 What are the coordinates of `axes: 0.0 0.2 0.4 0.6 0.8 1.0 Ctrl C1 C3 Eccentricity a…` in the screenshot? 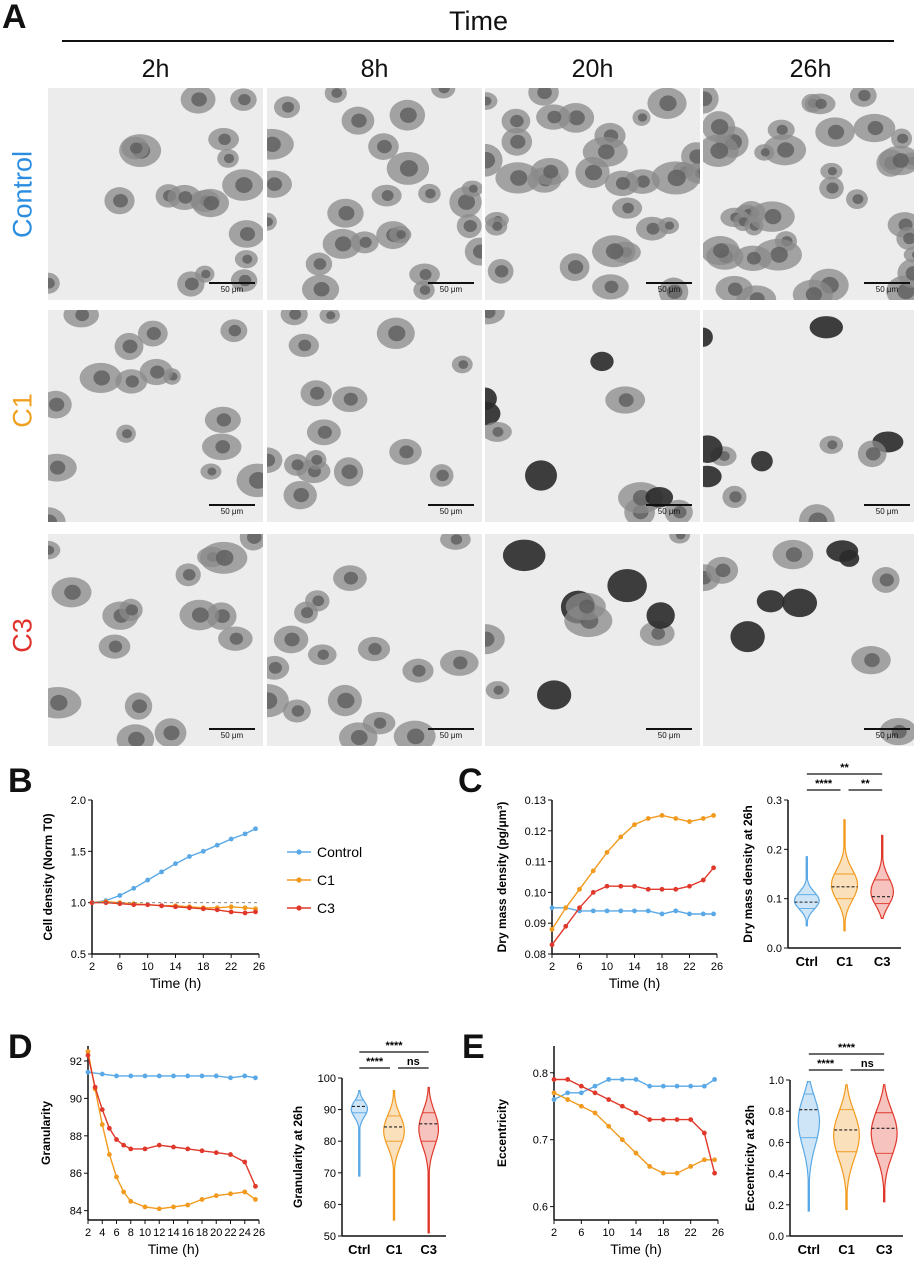 It's located at (823, 1166).